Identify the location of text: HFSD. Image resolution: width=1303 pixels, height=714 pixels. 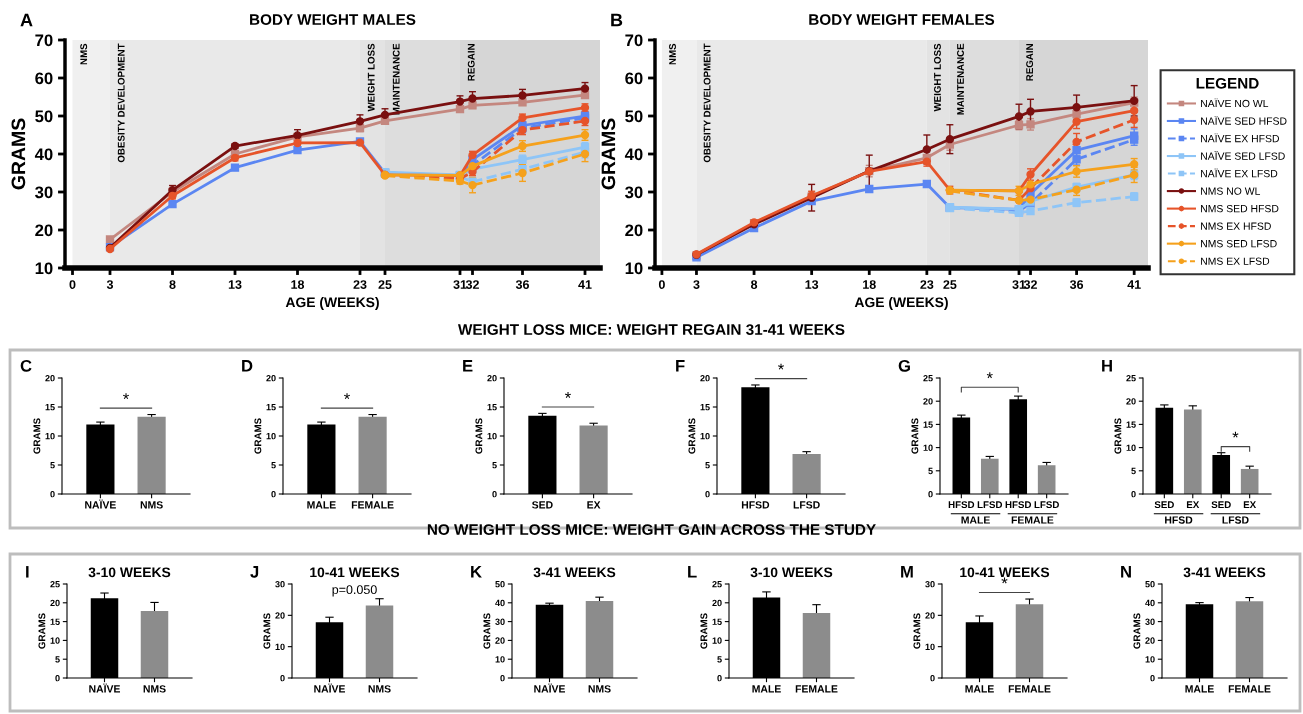
(1179, 520).